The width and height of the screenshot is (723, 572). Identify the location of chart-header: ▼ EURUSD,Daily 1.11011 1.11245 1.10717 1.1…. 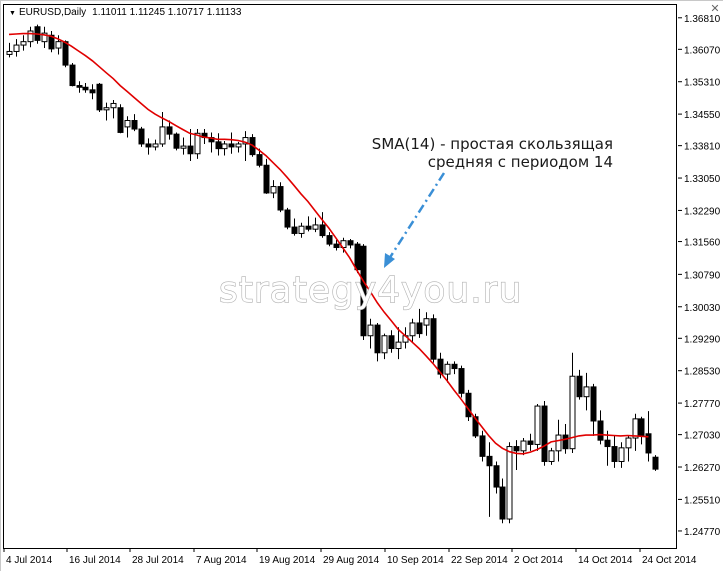
(125, 12).